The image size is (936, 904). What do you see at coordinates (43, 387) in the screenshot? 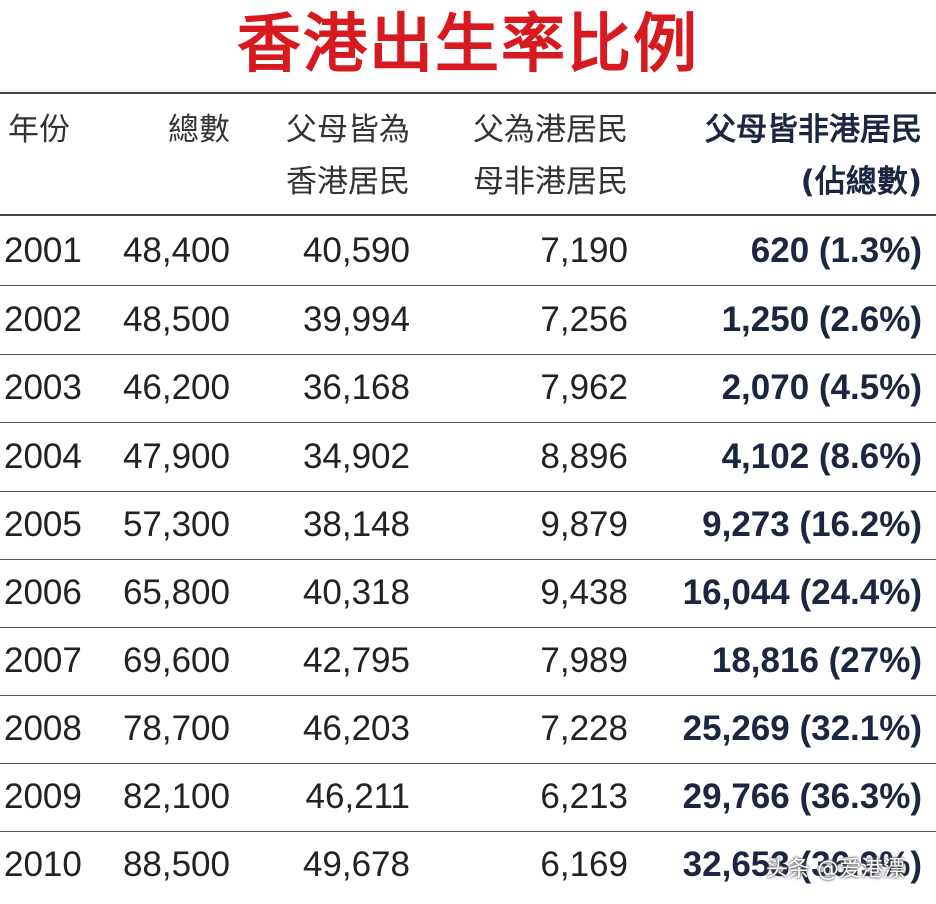
I see `cell-year: 2003` at bounding box center [43, 387].